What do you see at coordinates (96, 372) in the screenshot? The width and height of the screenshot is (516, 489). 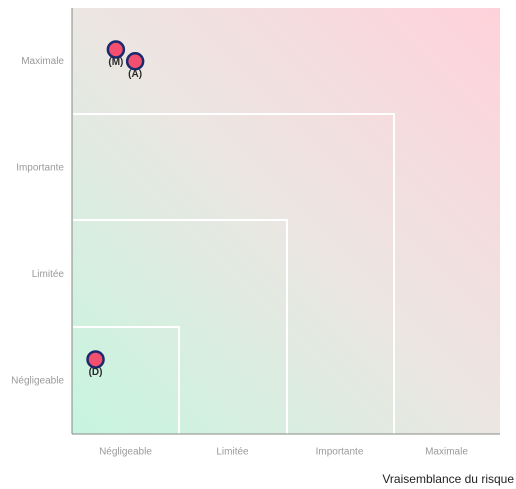 I see `point-label: (D)` at bounding box center [96, 372].